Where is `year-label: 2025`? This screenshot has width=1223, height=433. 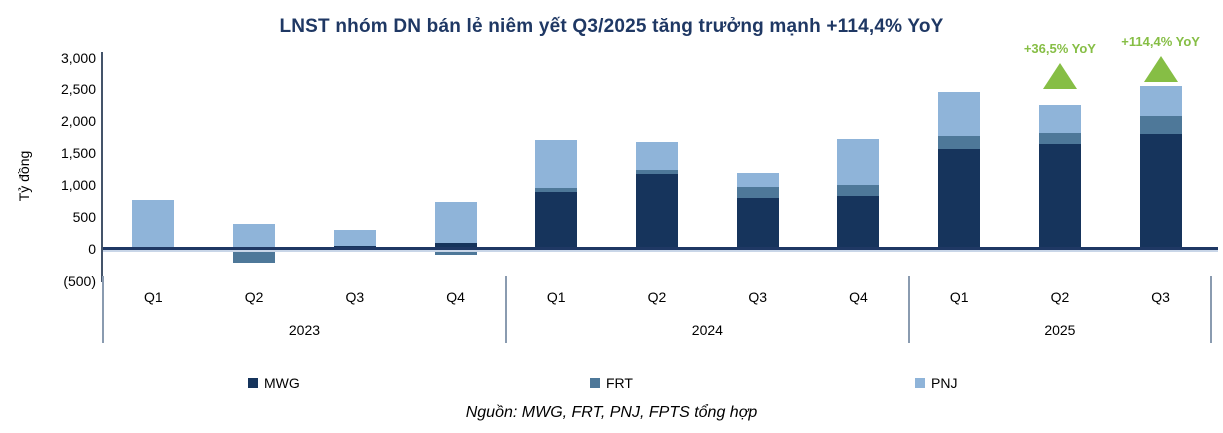
year-label: 2025 is located at coordinates (1060, 330).